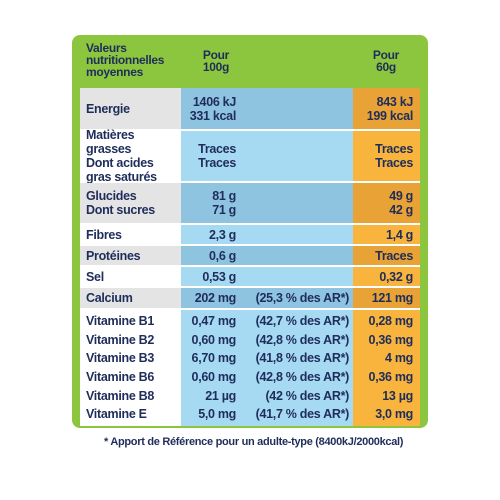 This screenshot has height=500, width=500. Describe the element at coordinates (120, 210) in the screenshot. I see `nutrient-label: Dont sucres` at that location.